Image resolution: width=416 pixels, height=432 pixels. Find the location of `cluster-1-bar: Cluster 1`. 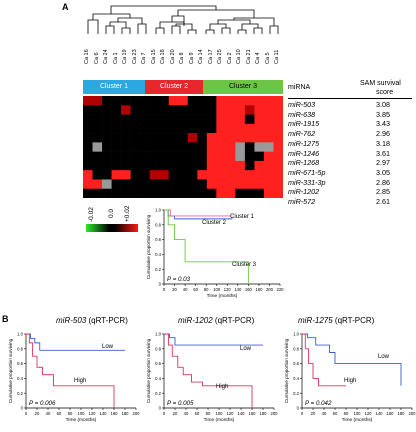

cluster-1-bar: Cluster 1 is located at coordinates (114, 87).